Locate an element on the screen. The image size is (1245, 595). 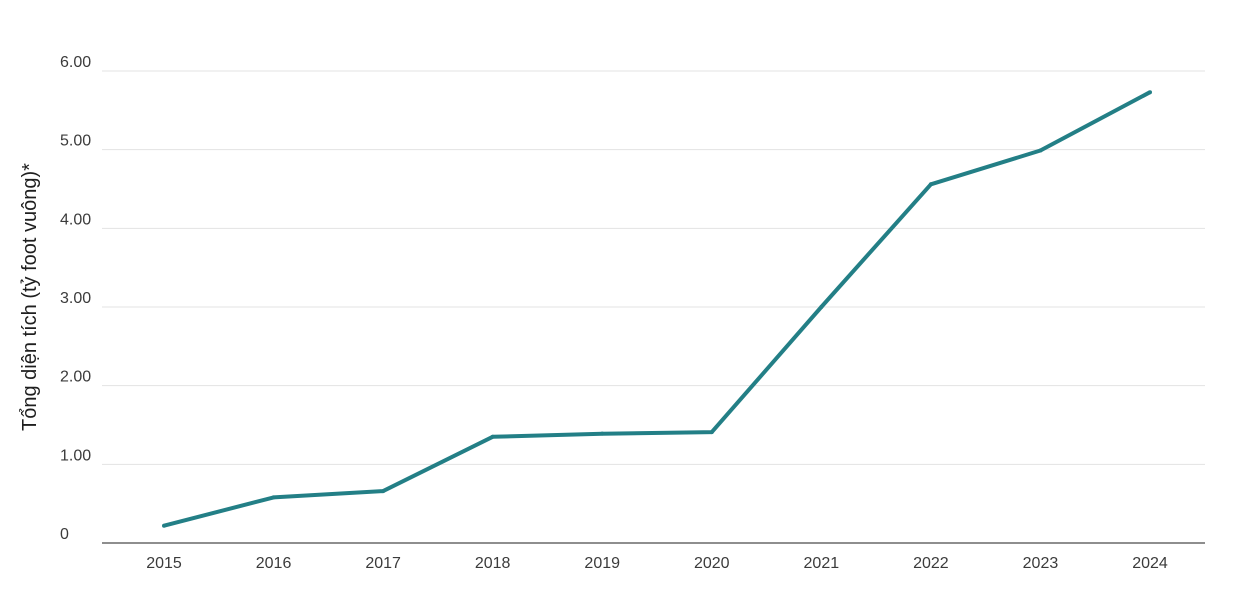
x-tick-label: 2015 is located at coordinates (164, 563).